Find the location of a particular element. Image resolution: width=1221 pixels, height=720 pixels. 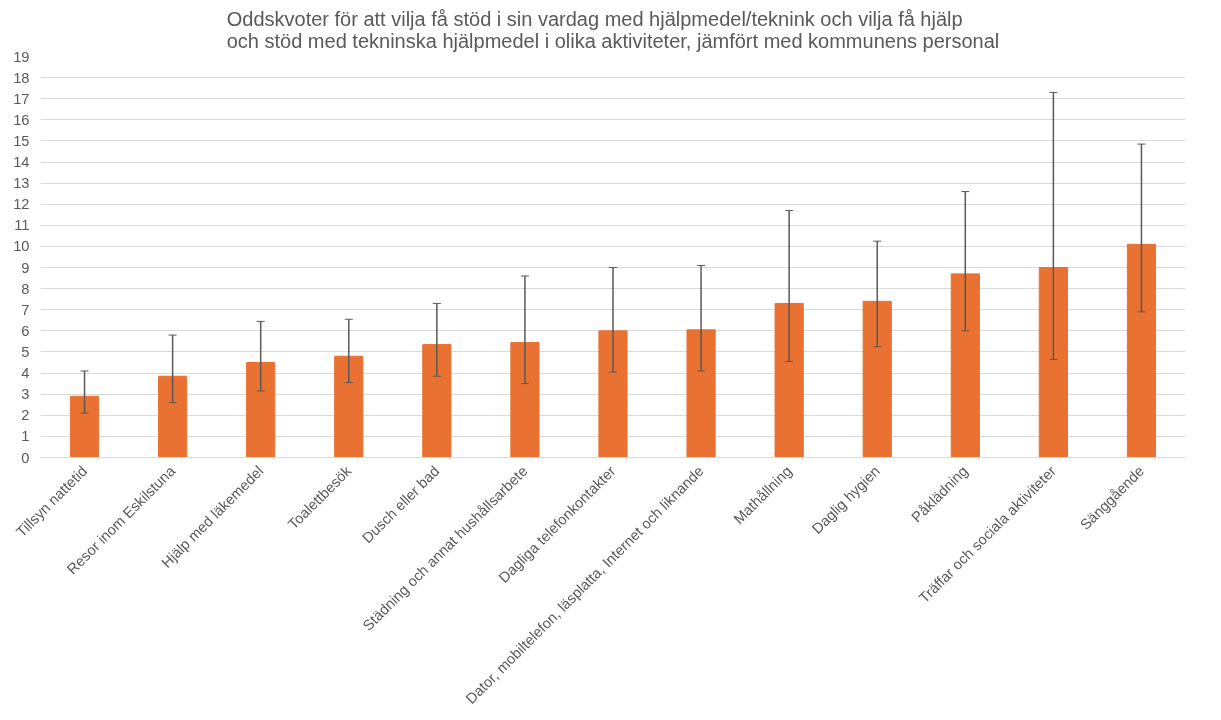

y-tick-label: 3 is located at coordinates (25, 394).